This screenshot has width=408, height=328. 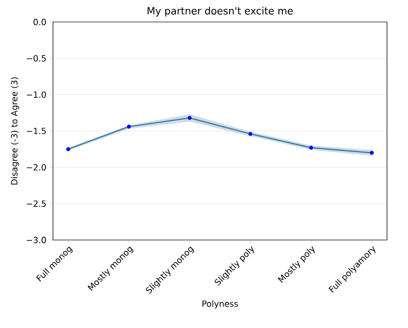 I want to click on y-axis-title: Disagree (-3) to Agree (3), so click(x=15, y=131).